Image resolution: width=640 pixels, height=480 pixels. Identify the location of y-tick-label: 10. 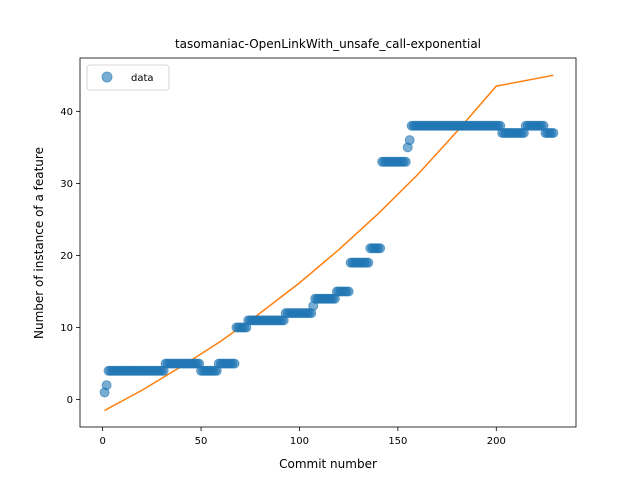
(66, 328).